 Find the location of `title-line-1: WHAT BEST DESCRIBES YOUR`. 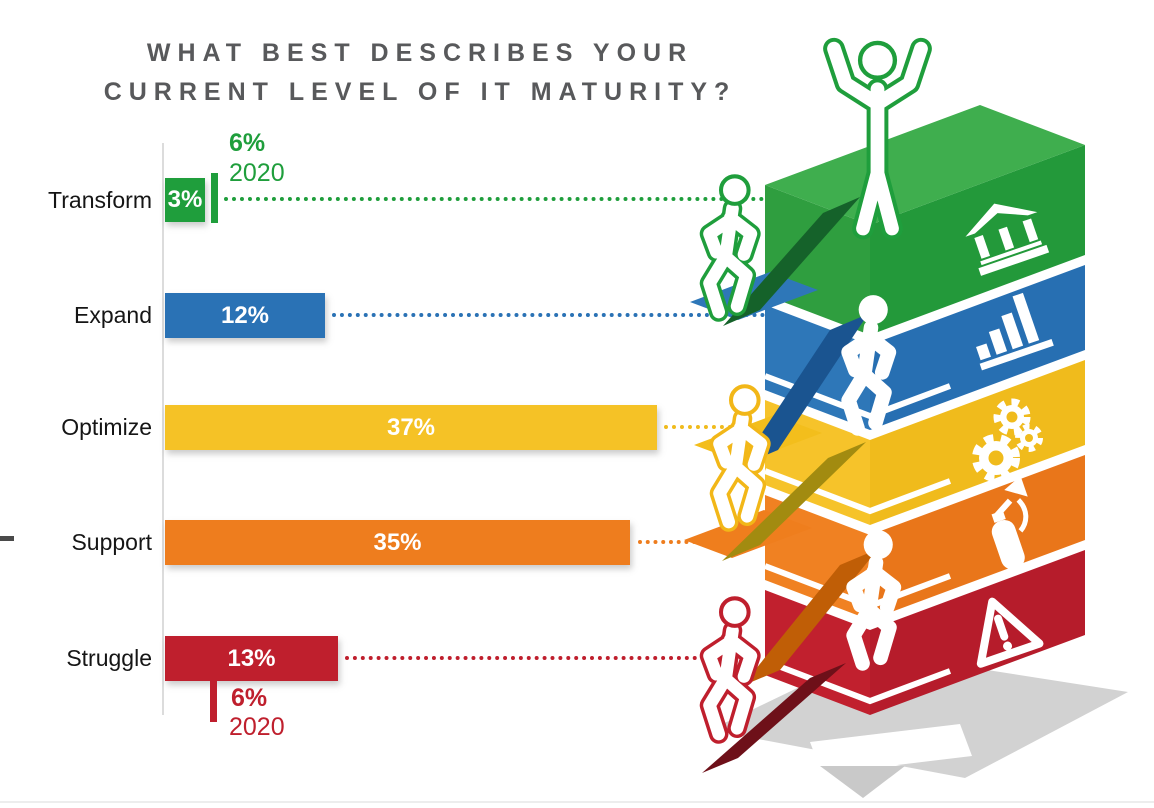

title-line-1: WHAT BEST DESCRIBES YOUR is located at coordinates (420, 53).